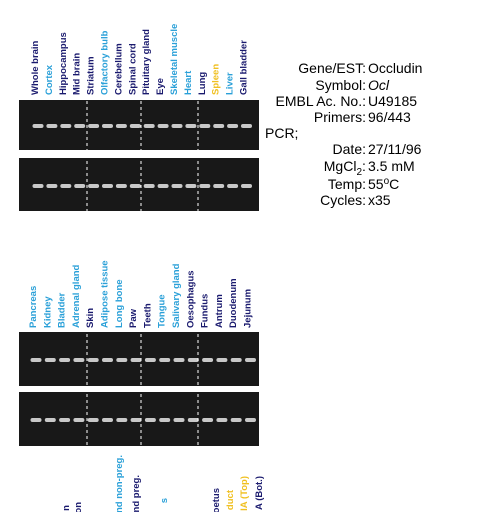 The width and height of the screenshot is (479, 512). What do you see at coordinates (188, 82) in the screenshot?
I see `lane-label: Heart` at bounding box center [188, 82].